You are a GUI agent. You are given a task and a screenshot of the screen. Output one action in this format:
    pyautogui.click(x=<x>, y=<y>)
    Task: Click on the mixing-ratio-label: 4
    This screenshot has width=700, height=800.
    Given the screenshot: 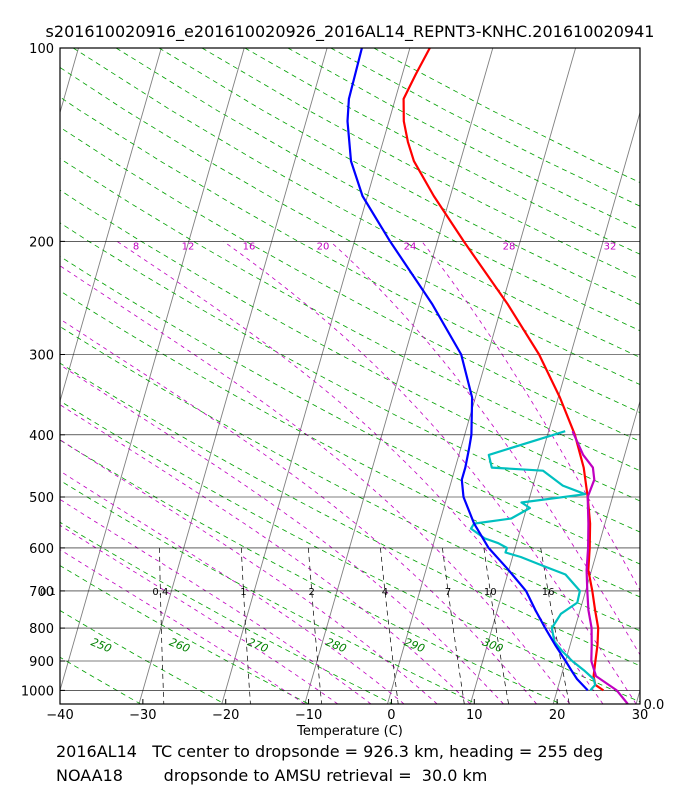 What is the action you would take?
    pyautogui.click(x=385, y=592)
    